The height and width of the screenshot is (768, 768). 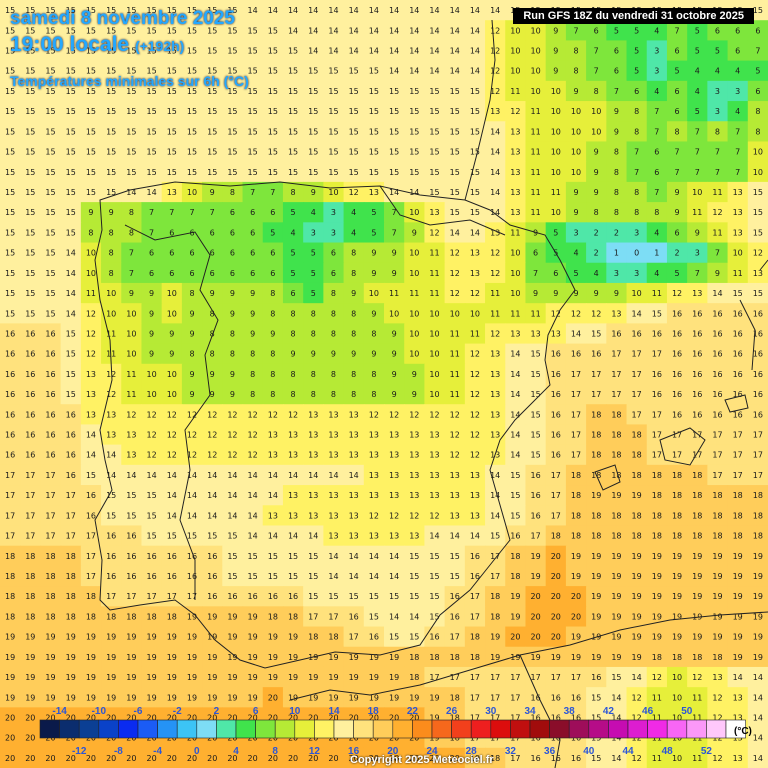 I want to click on grid-value: 4, so click(x=697, y=91).